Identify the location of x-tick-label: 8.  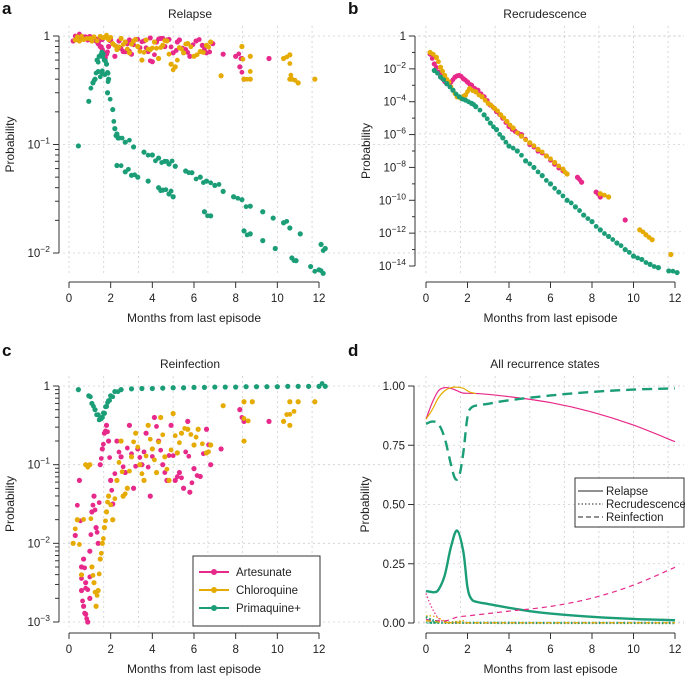
(592, 650).